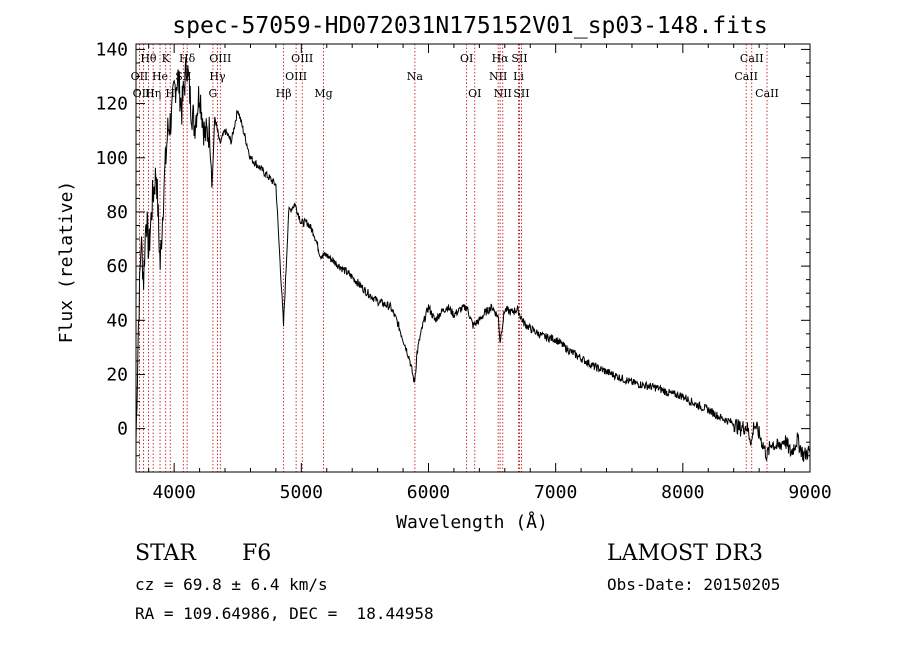 The height and width of the screenshot is (649, 900). I want to click on y-tick-label-0: 0, so click(122, 429).